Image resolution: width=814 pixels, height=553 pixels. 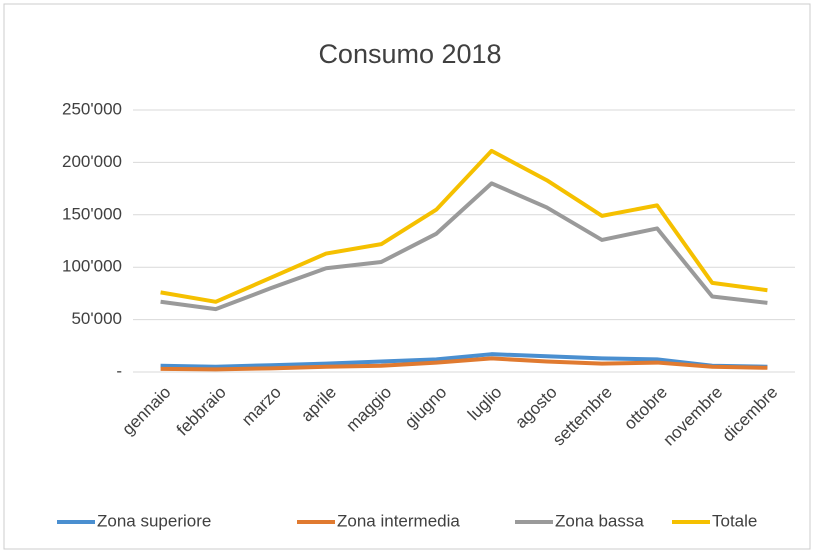 I want to click on y-tick-label: 50'000, so click(x=96, y=318).